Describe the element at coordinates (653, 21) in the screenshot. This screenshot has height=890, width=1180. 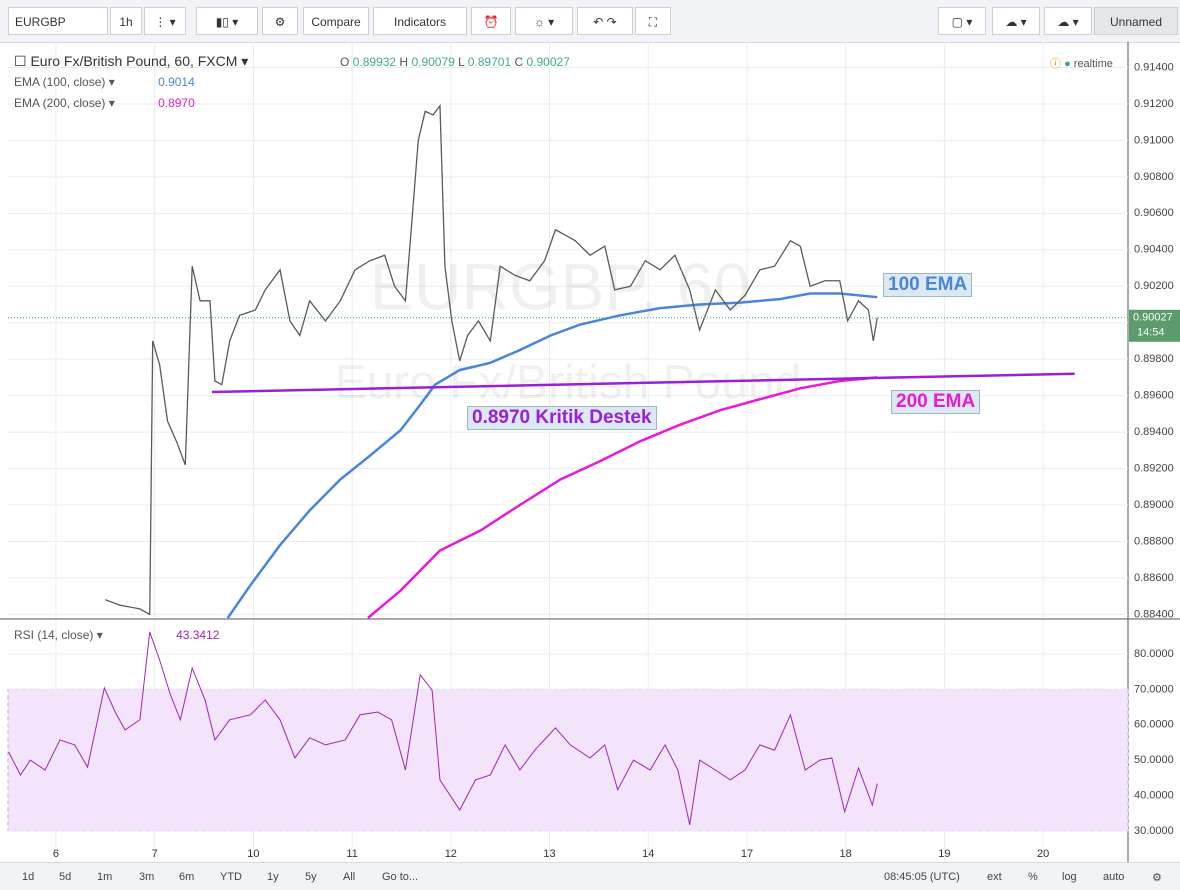
I see `fullscreen: ⛶` at that location.